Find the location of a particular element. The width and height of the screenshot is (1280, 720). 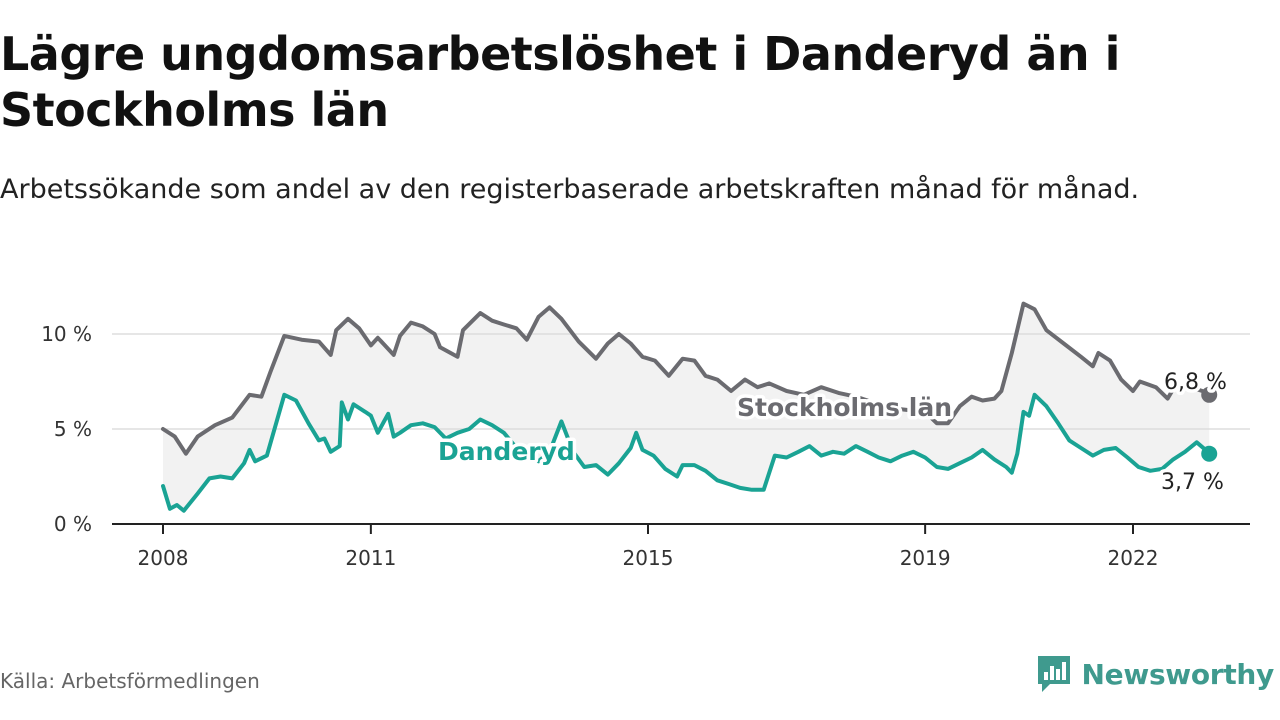

series-label-danderyd: Danderyd is located at coordinates (506, 451).